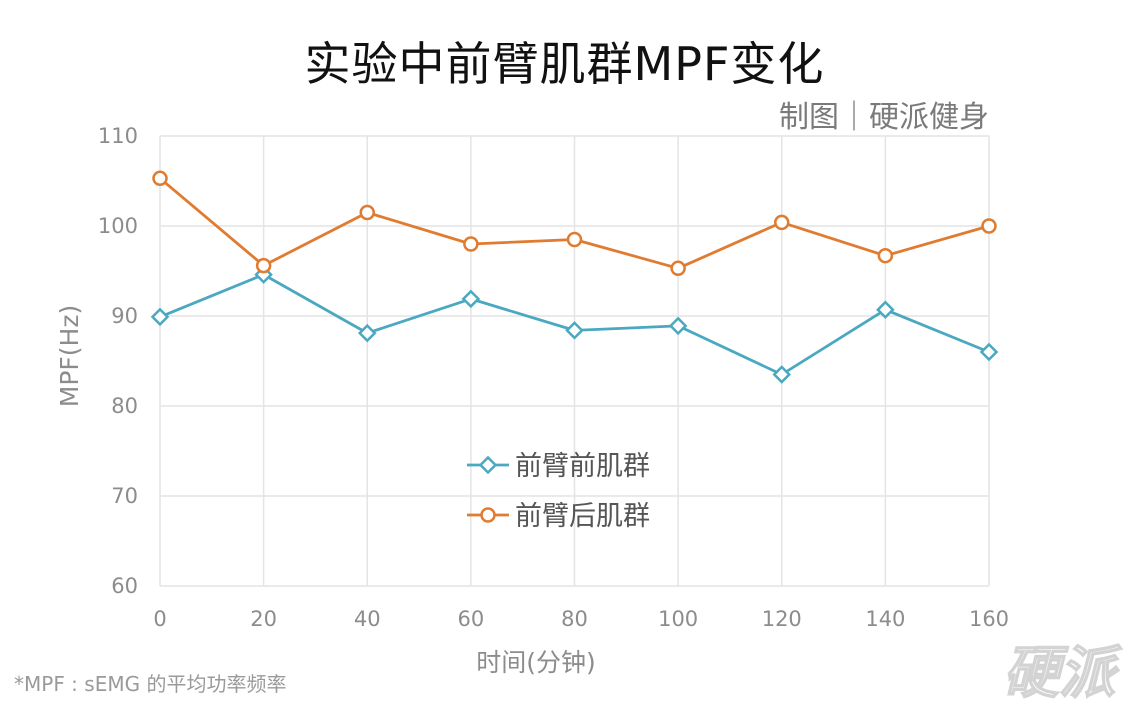 This screenshot has width=1129, height=709. Describe the element at coordinates (471, 619) in the screenshot. I see `x-tick-label: 60` at that location.